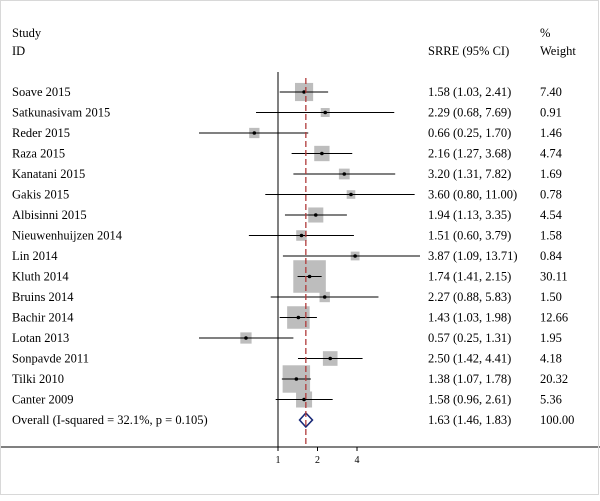 This screenshot has height=501, width=600. Describe the element at coordinates (110, 420) in the screenshot. I see `overall-label: Overall (I-squared = 32.1%, p = 0.105)` at that location.